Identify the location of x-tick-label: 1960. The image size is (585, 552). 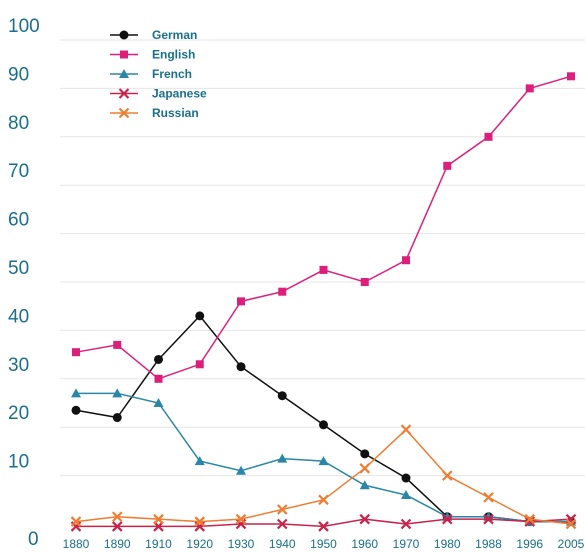
(364, 544).